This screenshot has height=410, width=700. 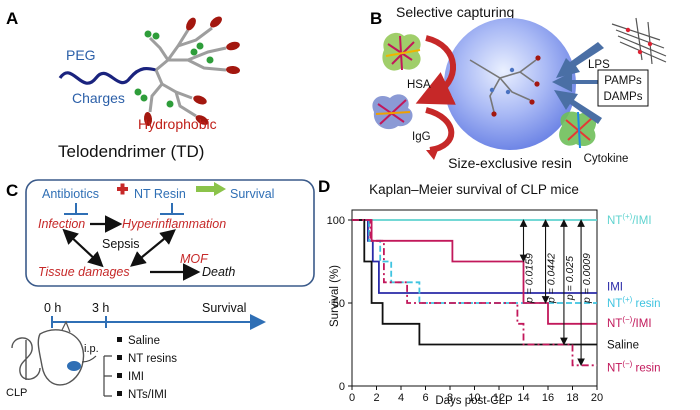 I want to click on x-tick-label: 12, so click(x=499, y=398).